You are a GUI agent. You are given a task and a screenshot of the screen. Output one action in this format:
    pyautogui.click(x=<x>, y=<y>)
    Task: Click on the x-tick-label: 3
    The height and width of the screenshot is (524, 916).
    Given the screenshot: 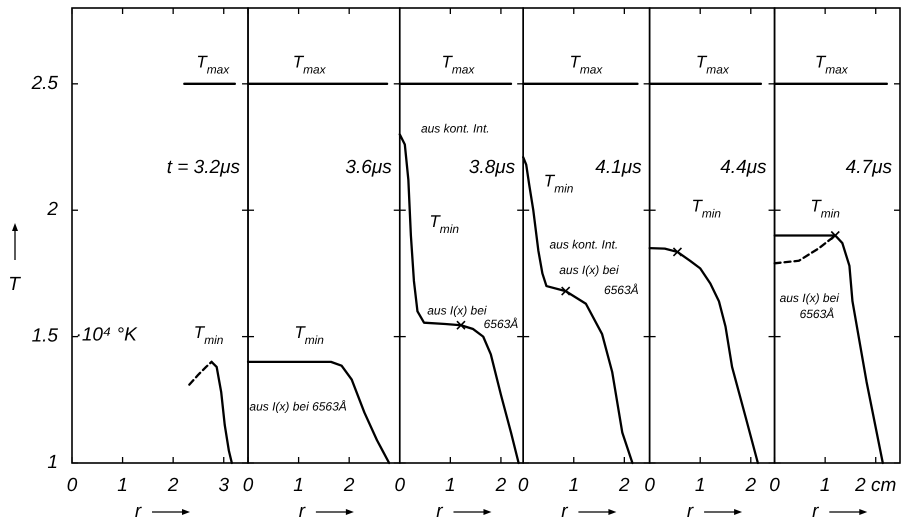 What is the action you would take?
    pyautogui.click(x=224, y=485)
    